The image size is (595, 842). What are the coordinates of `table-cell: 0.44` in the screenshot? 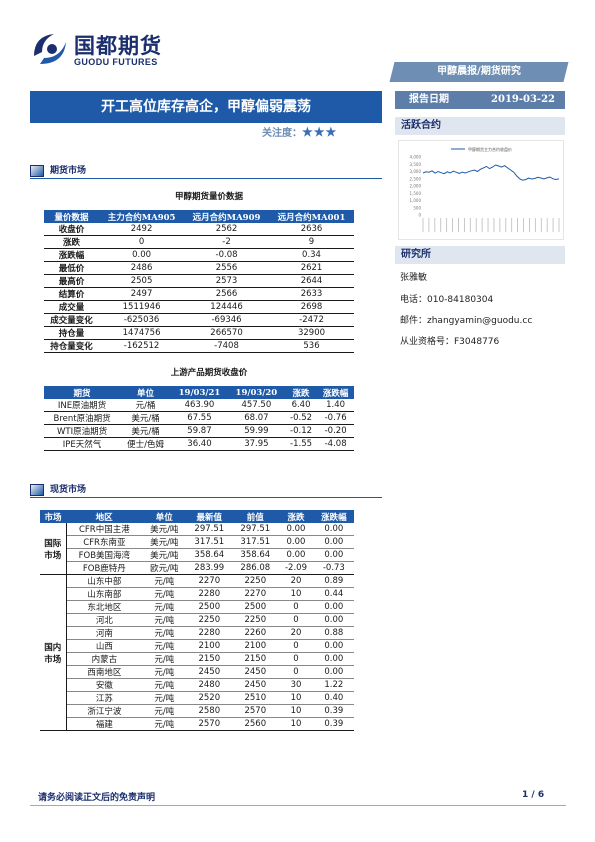 It's located at (333, 594).